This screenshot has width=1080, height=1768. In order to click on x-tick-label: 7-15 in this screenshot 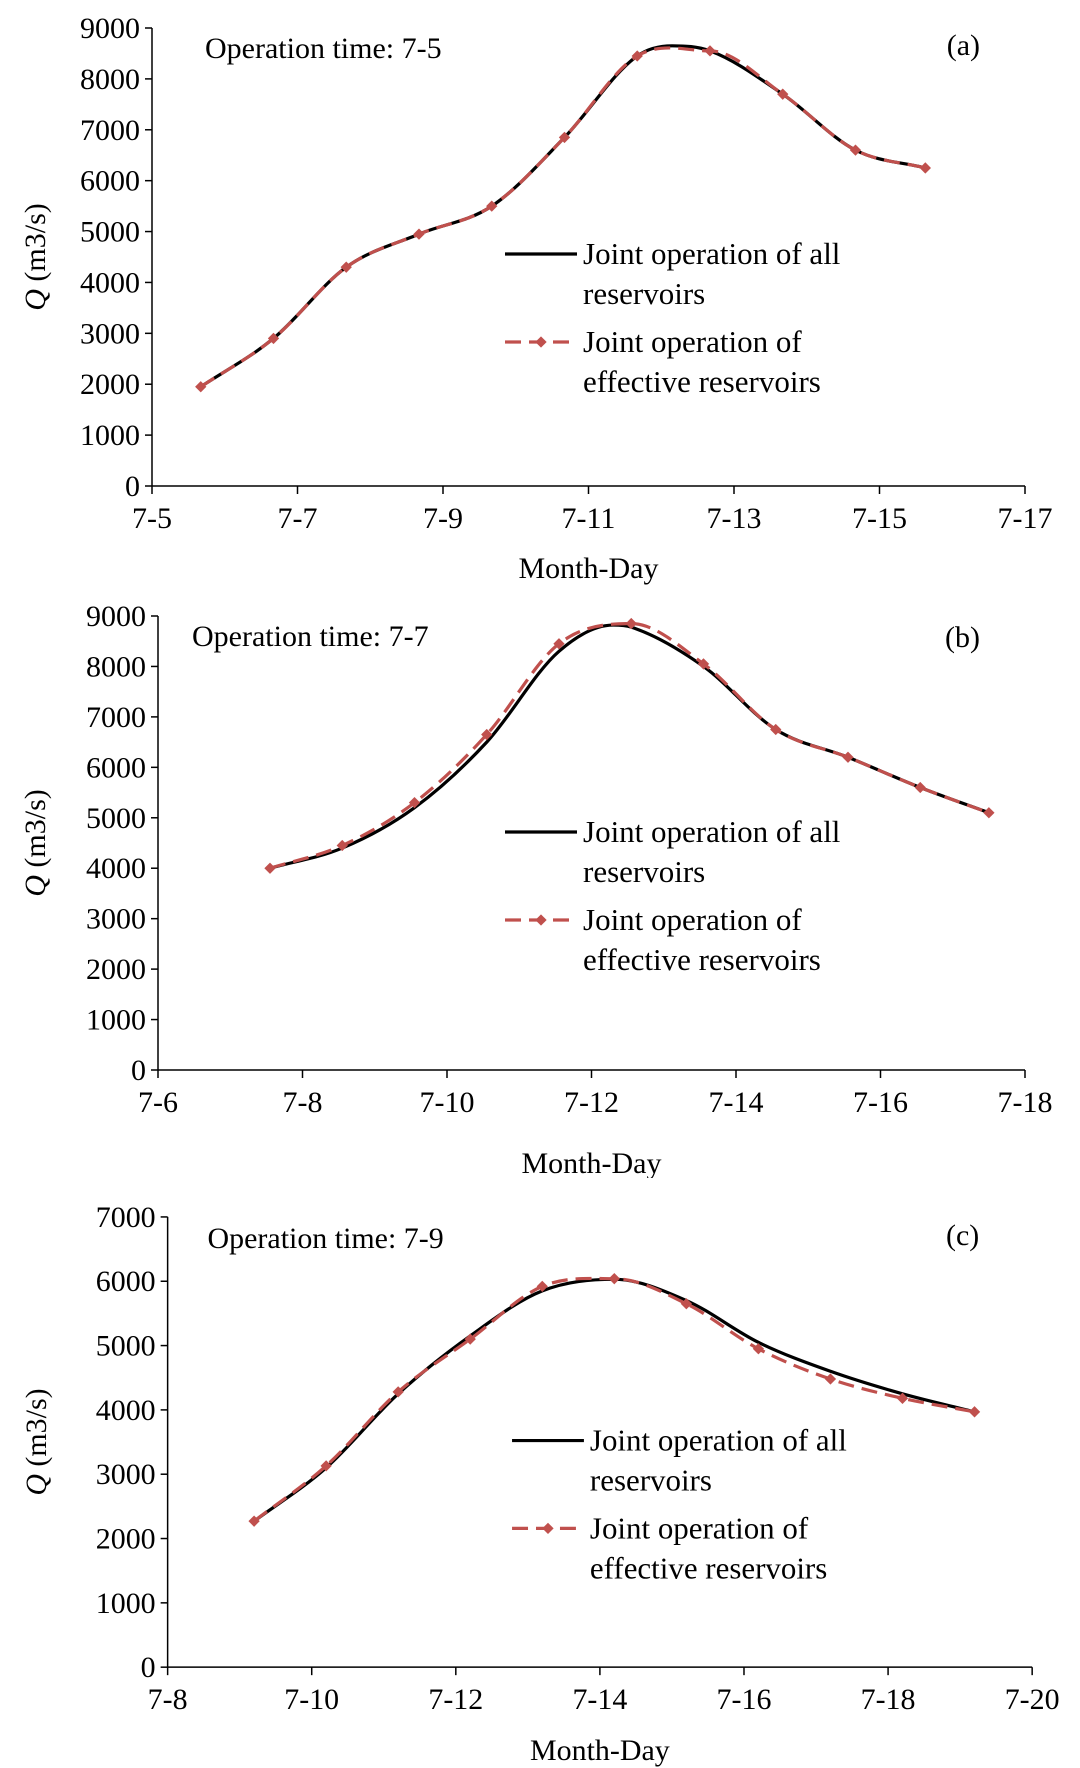, I will do `click(879, 518)`.